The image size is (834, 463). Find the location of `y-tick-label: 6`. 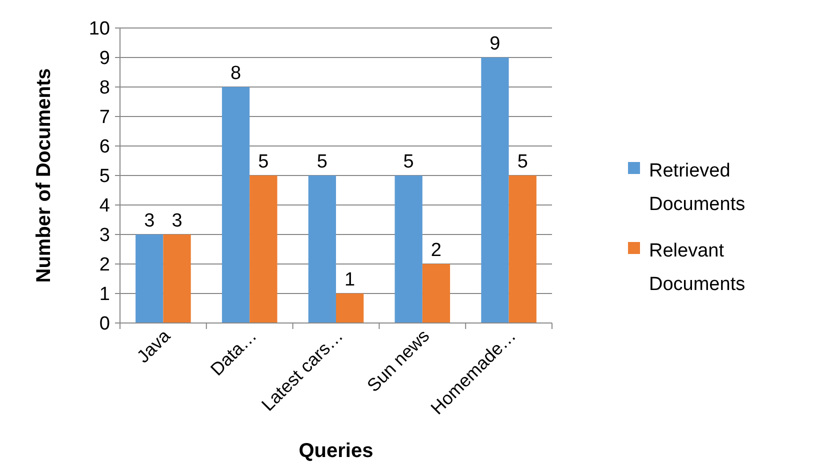

y-tick-label: 6 is located at coordinates (104, 147).